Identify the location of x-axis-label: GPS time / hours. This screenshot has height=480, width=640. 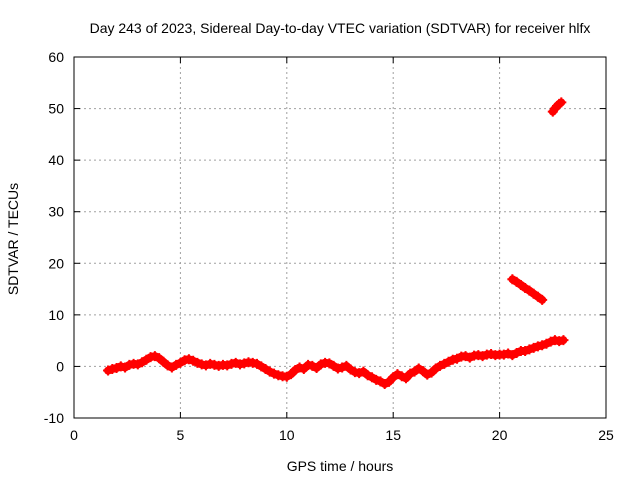
(340, 466).